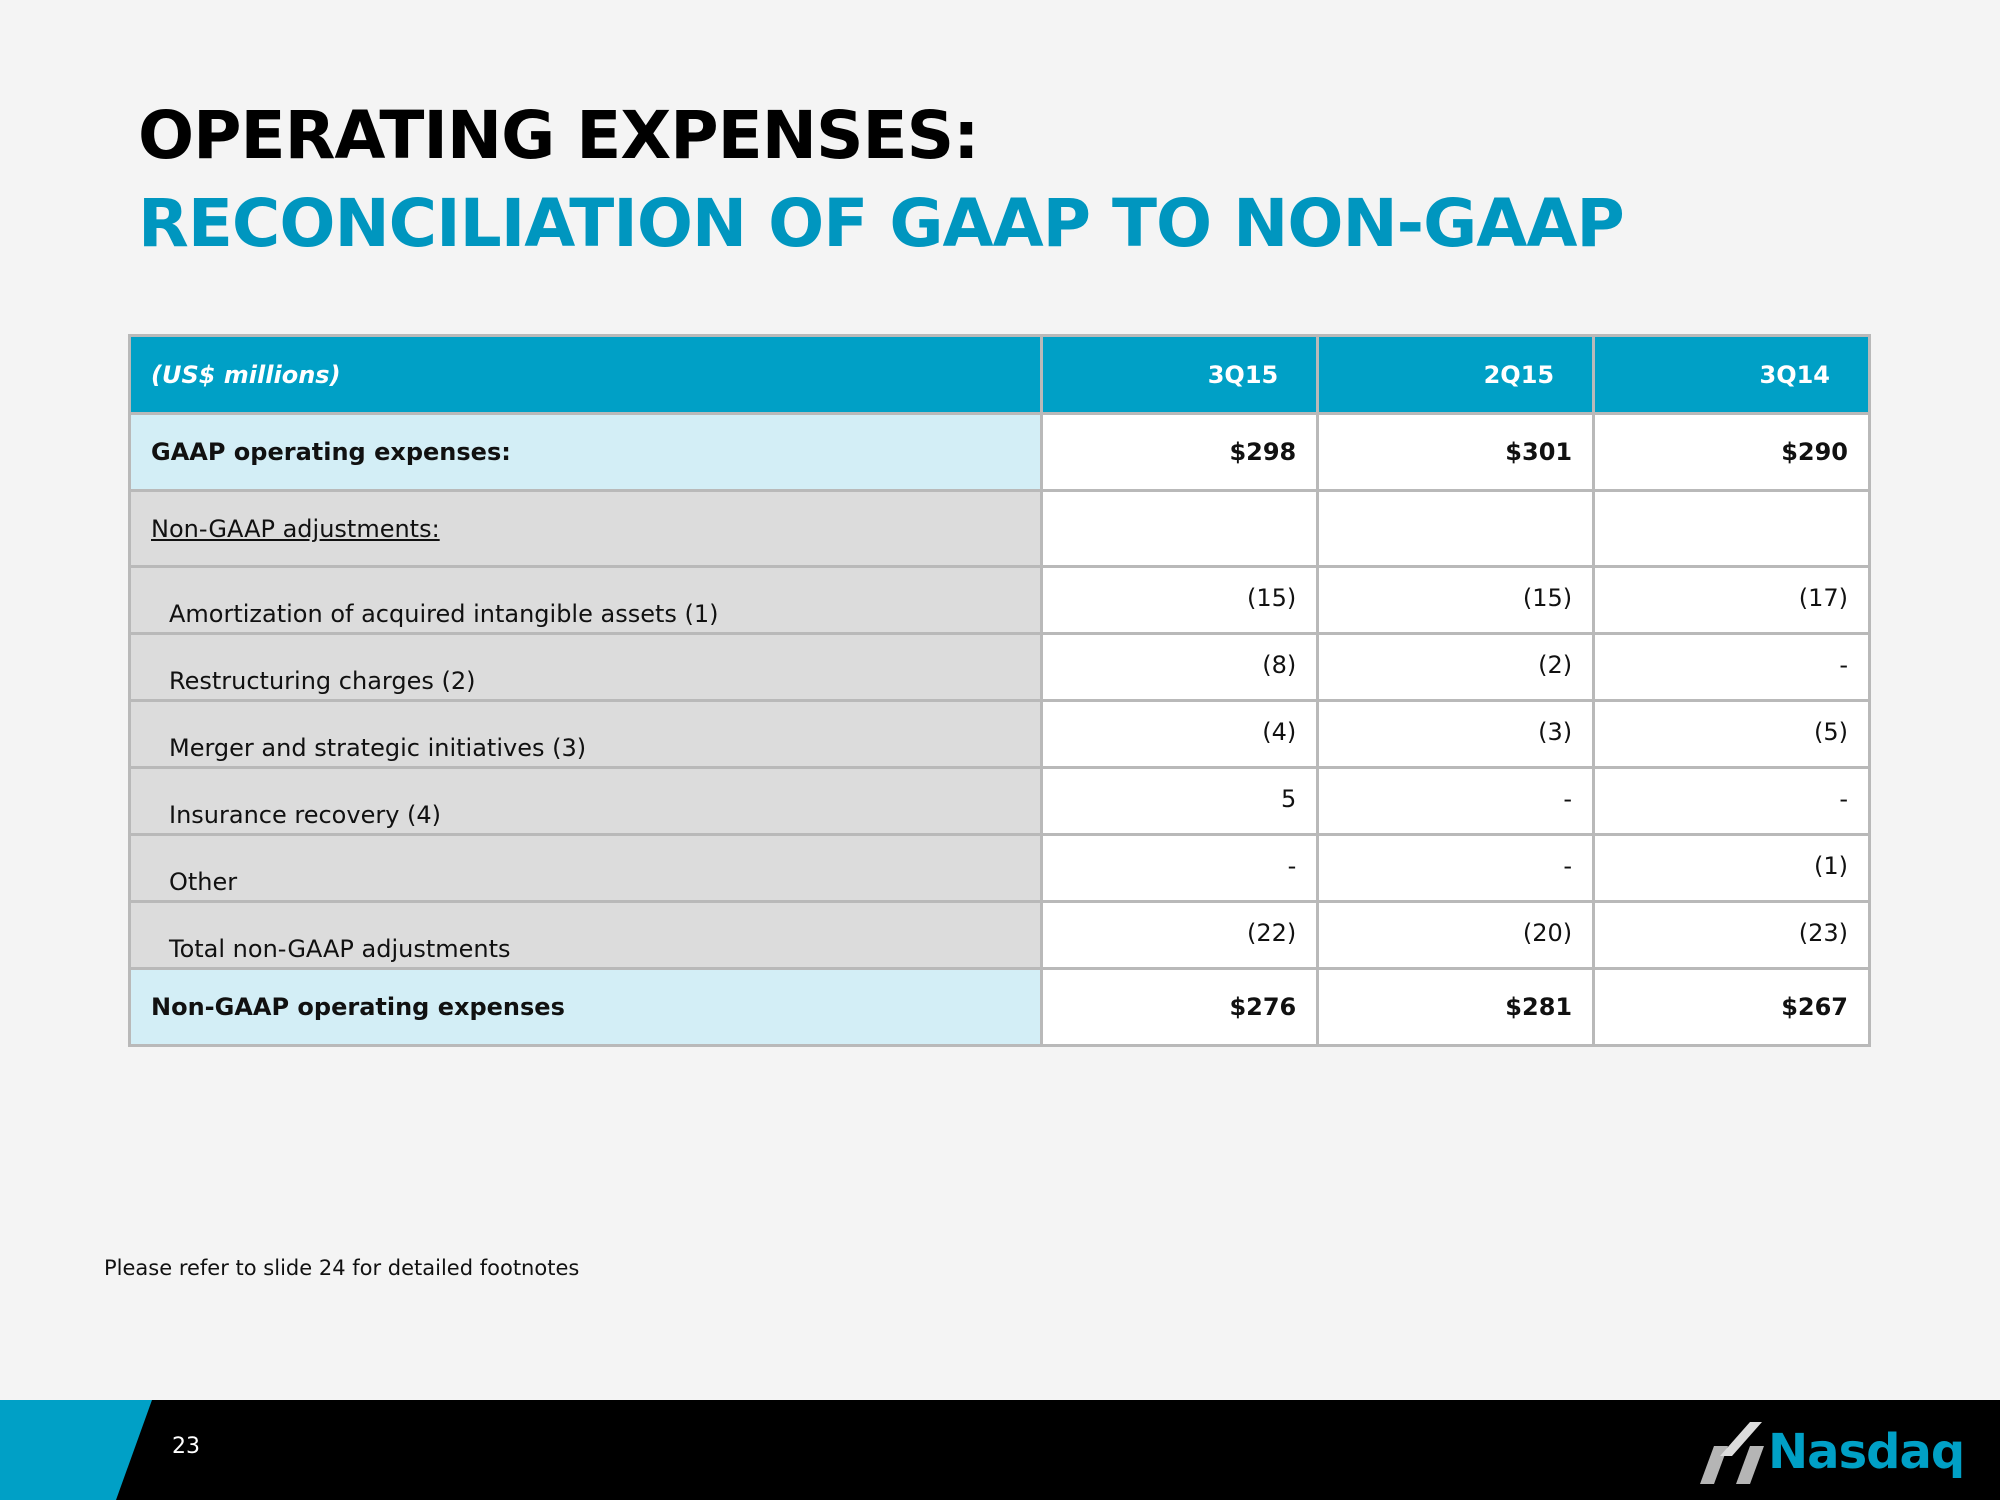  I want to click on value-cell: (8), so click(1180, 667).